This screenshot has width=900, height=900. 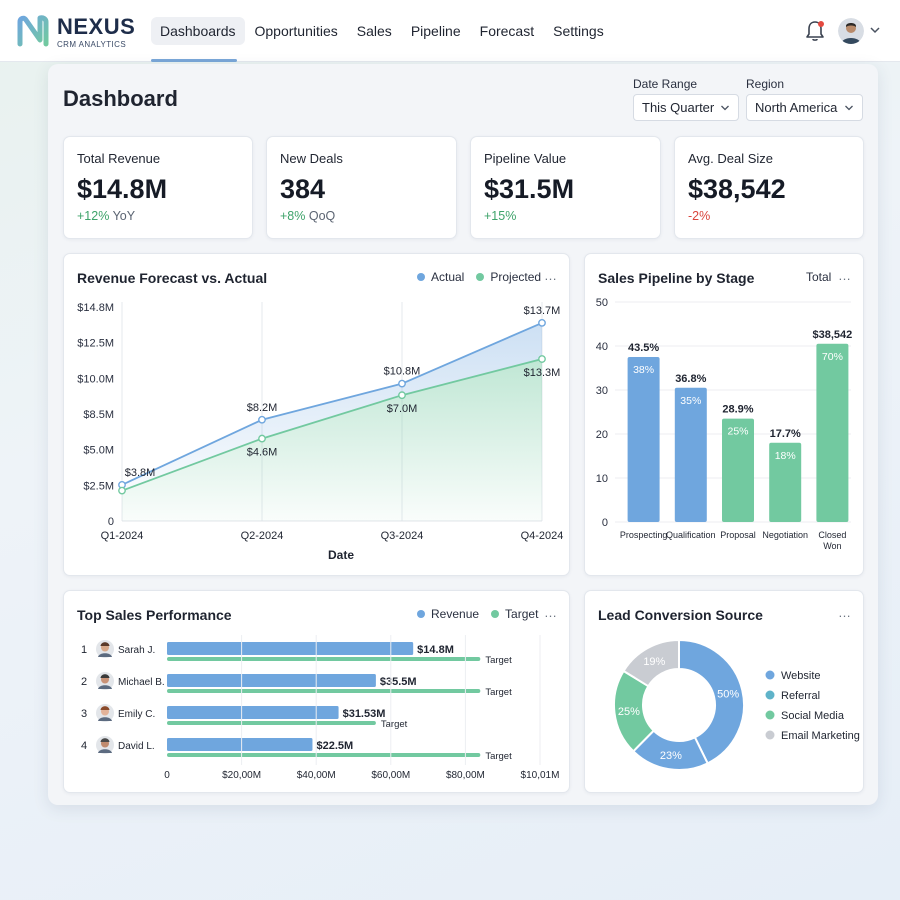 What do you see at coordinates (629, 712) in the screenshot?
I see `slice-label: 25%` at bounding box center [629, 712].